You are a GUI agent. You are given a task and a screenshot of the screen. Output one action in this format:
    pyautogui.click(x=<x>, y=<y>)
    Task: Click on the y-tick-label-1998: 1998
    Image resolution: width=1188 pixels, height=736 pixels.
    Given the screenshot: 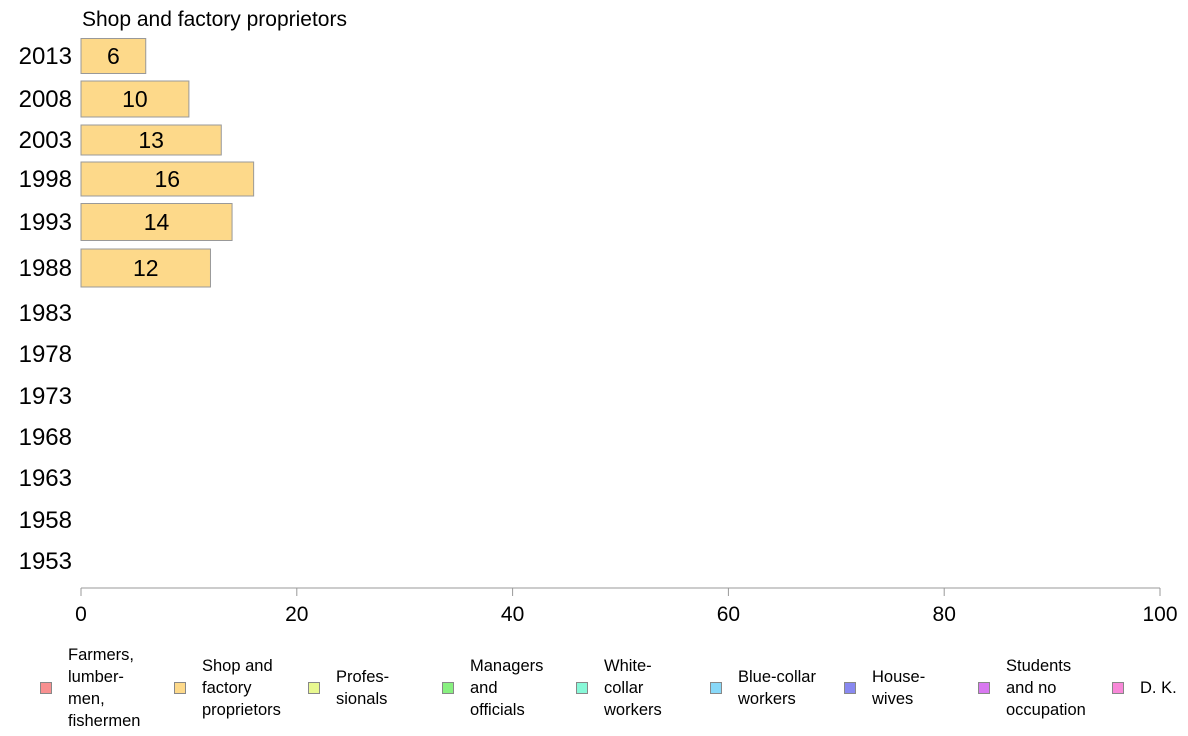 What is the action you would take?
    pyautogui.click(x=45, y=179)
    